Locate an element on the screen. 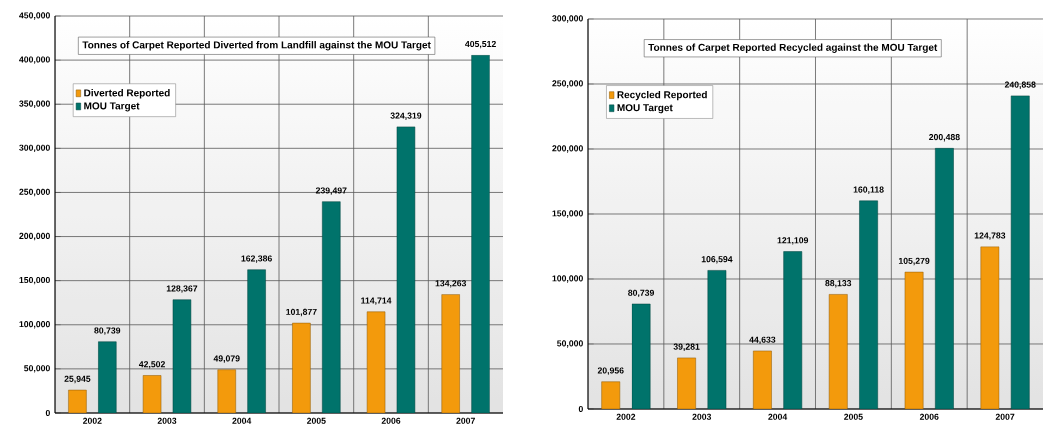 The height and width of the screenshot is (438, 1049). data-label: 25,945 is located at coordinates (77, 379).